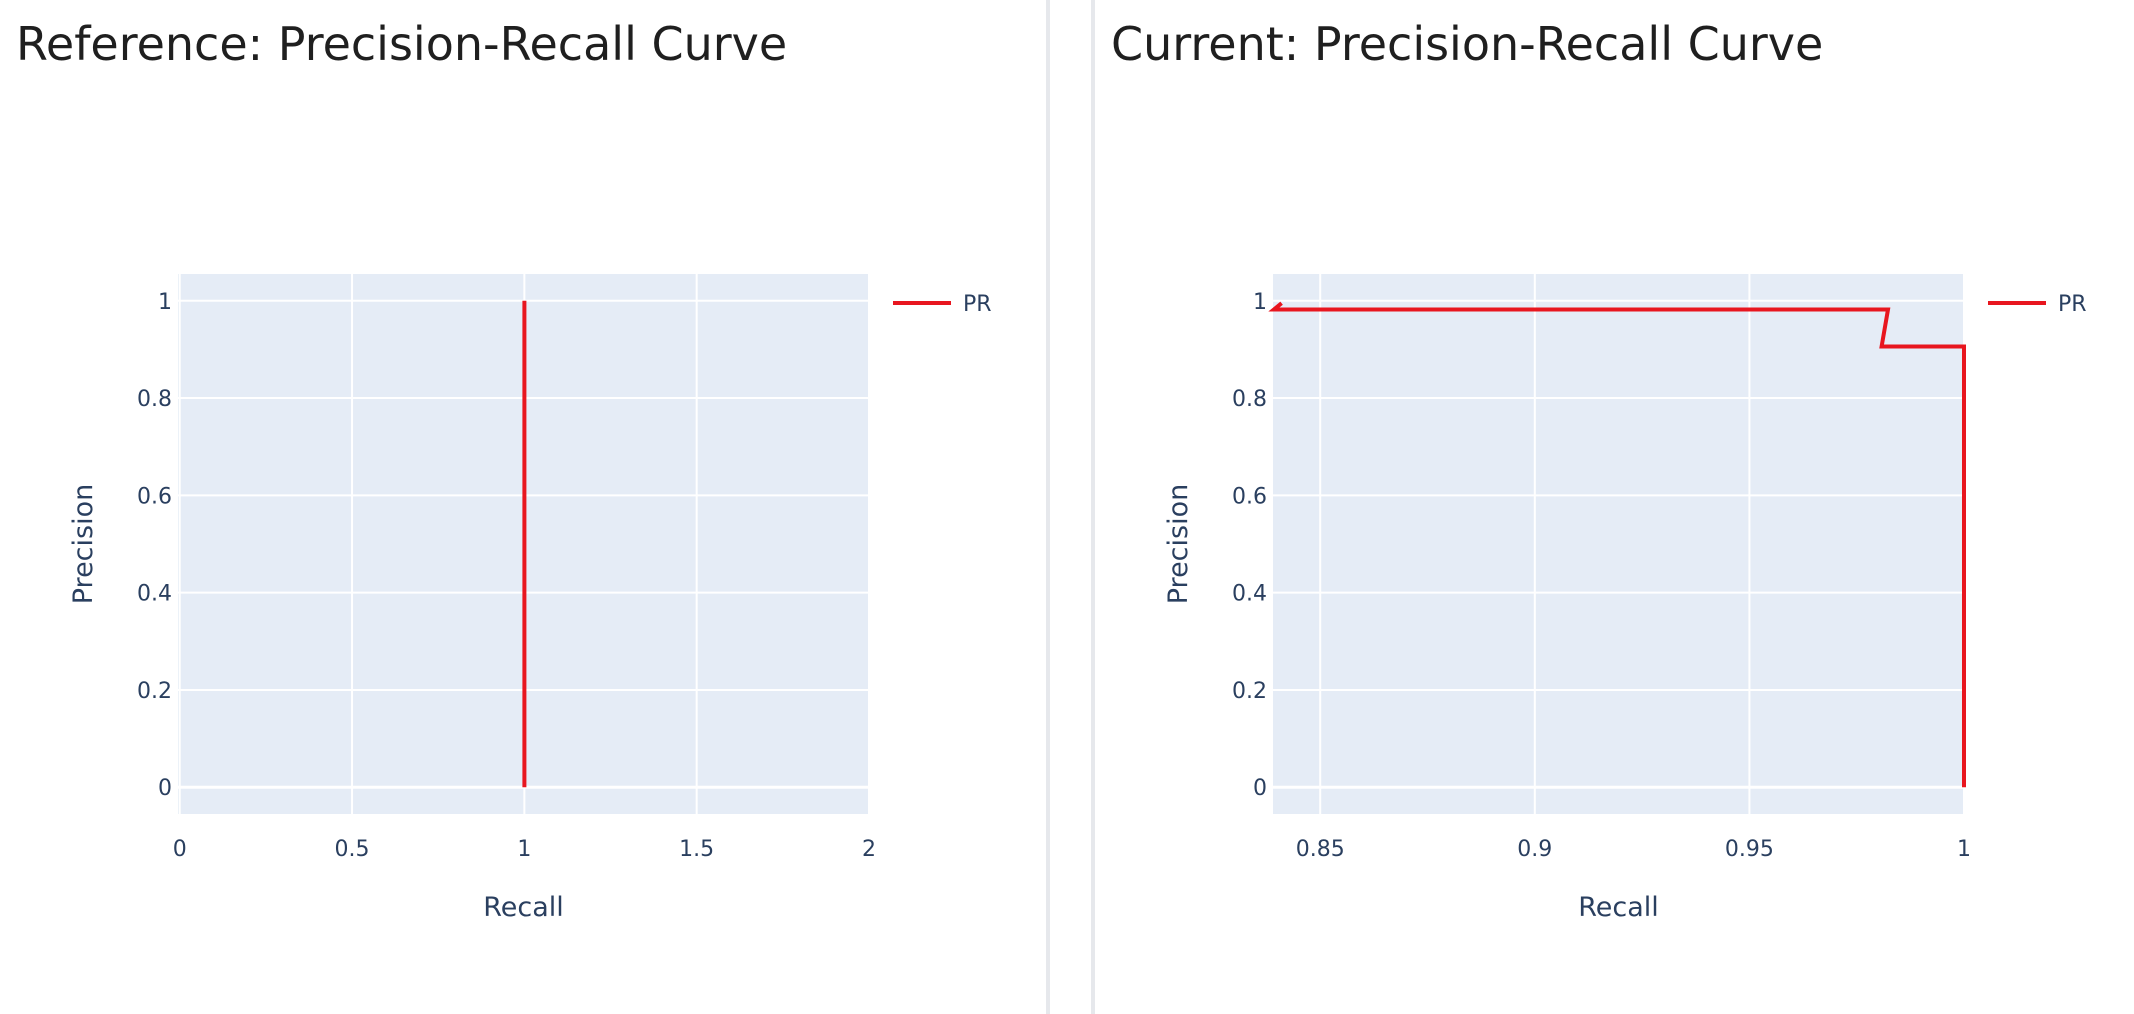  Describe the element at coordinates (1749, 849) in the screenshot. I see `x-tick-label: 0.95` at that location.